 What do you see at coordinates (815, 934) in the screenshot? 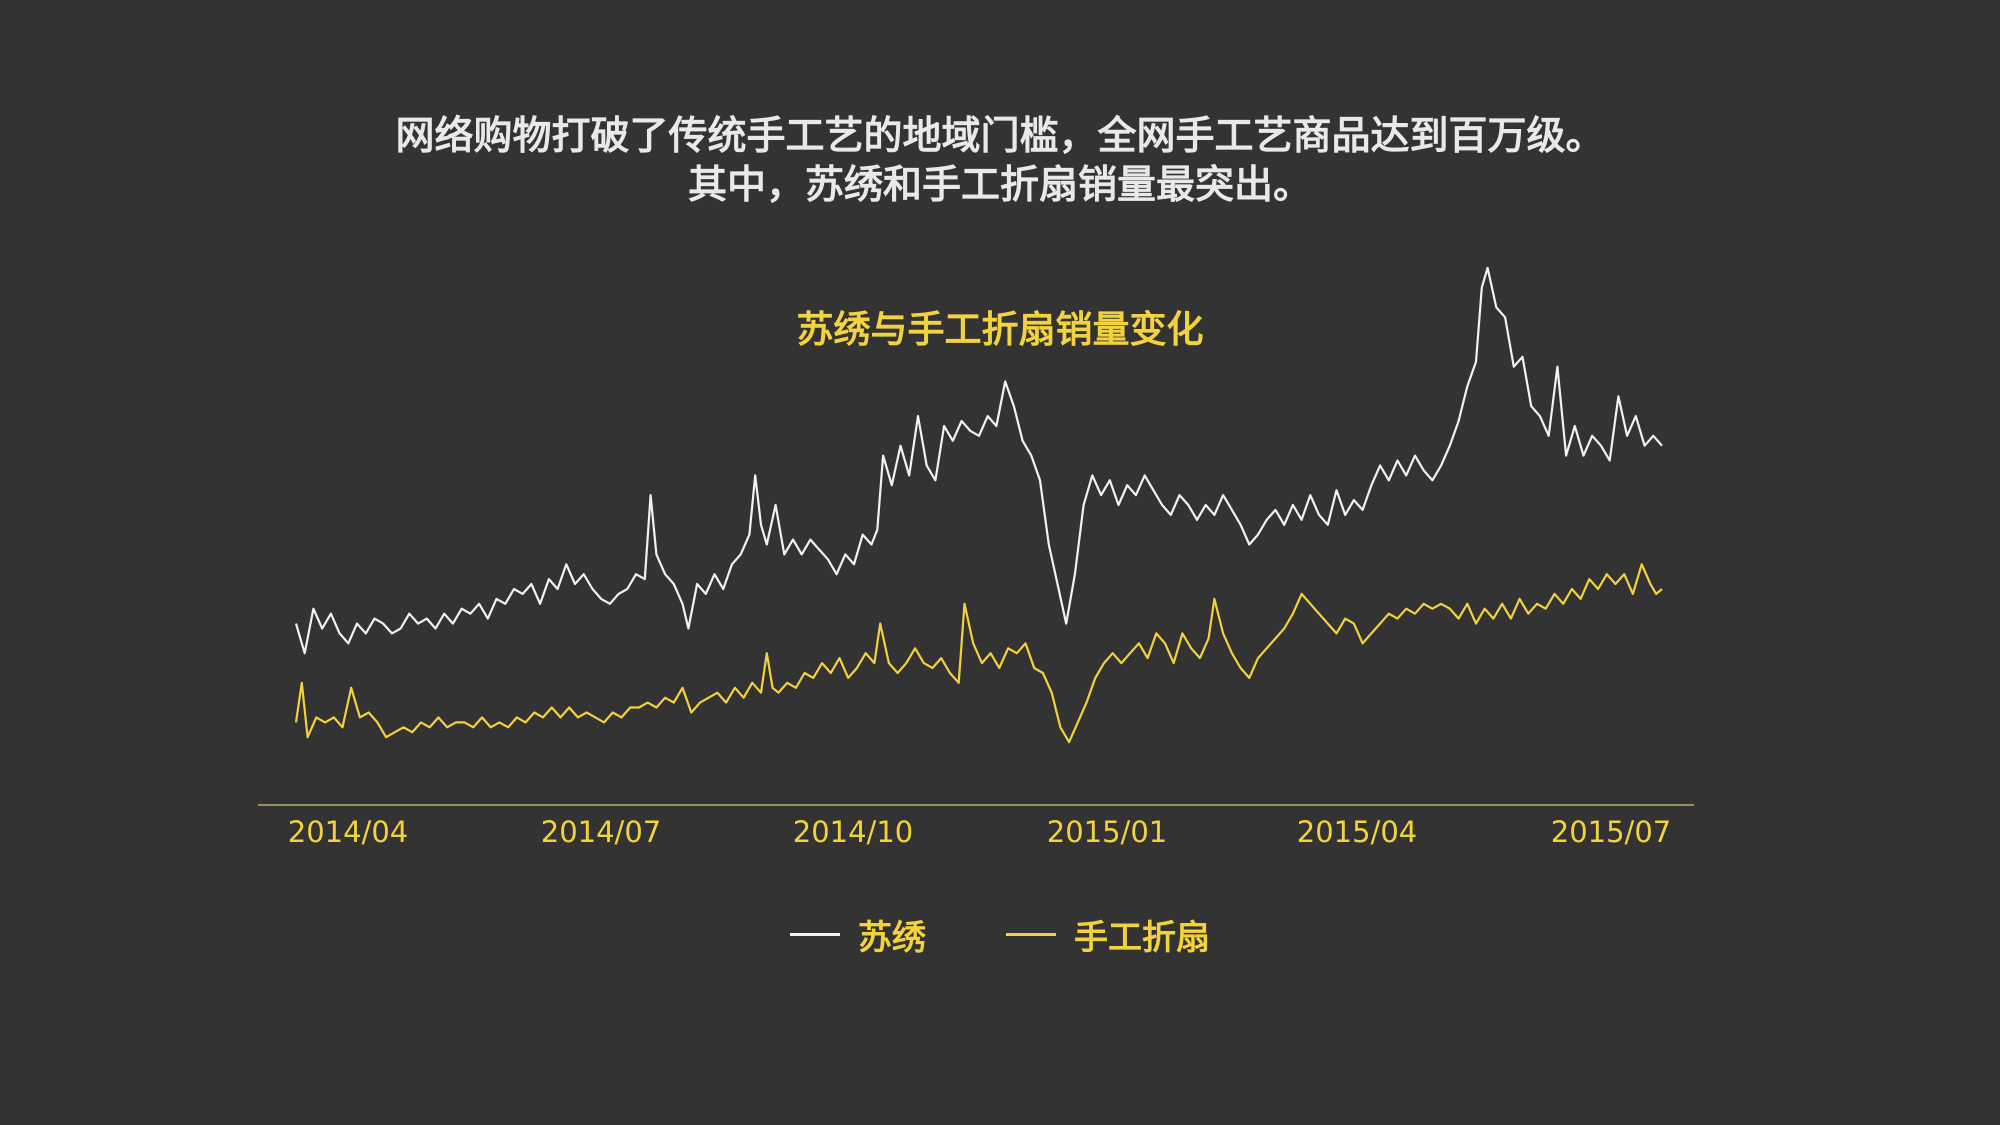
I see `legend-swatch-suxiu` at bounding box center [815, 934].